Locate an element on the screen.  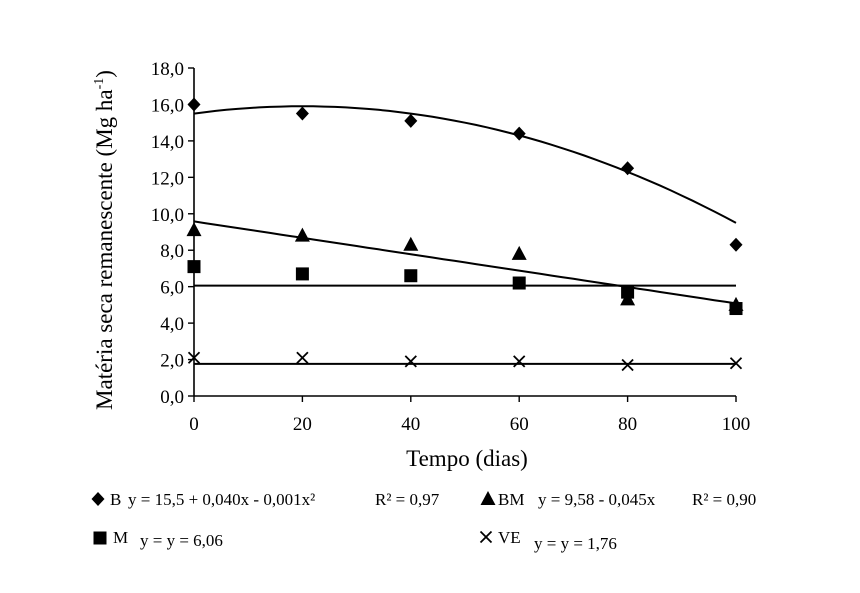
fit-line-bm is located at coordinates (465, 262).